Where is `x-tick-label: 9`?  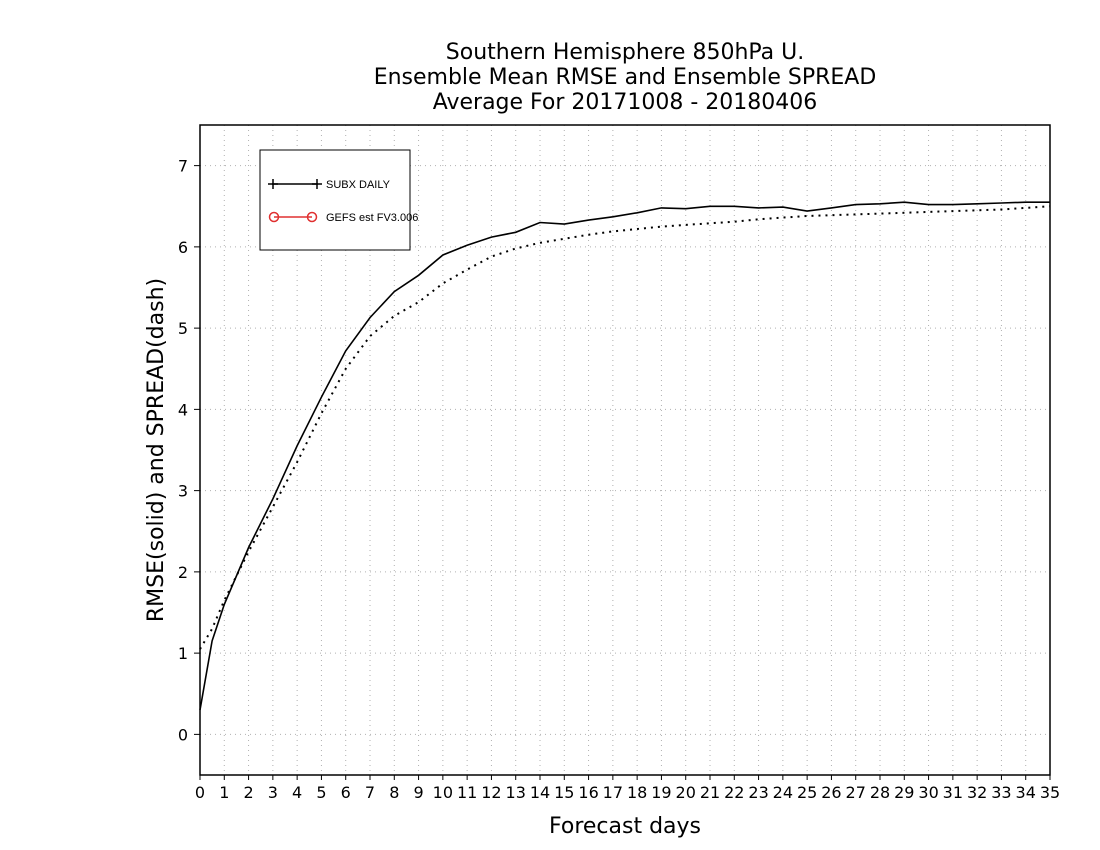 x-tick-label: 9 is located at coordinates (418, 792).